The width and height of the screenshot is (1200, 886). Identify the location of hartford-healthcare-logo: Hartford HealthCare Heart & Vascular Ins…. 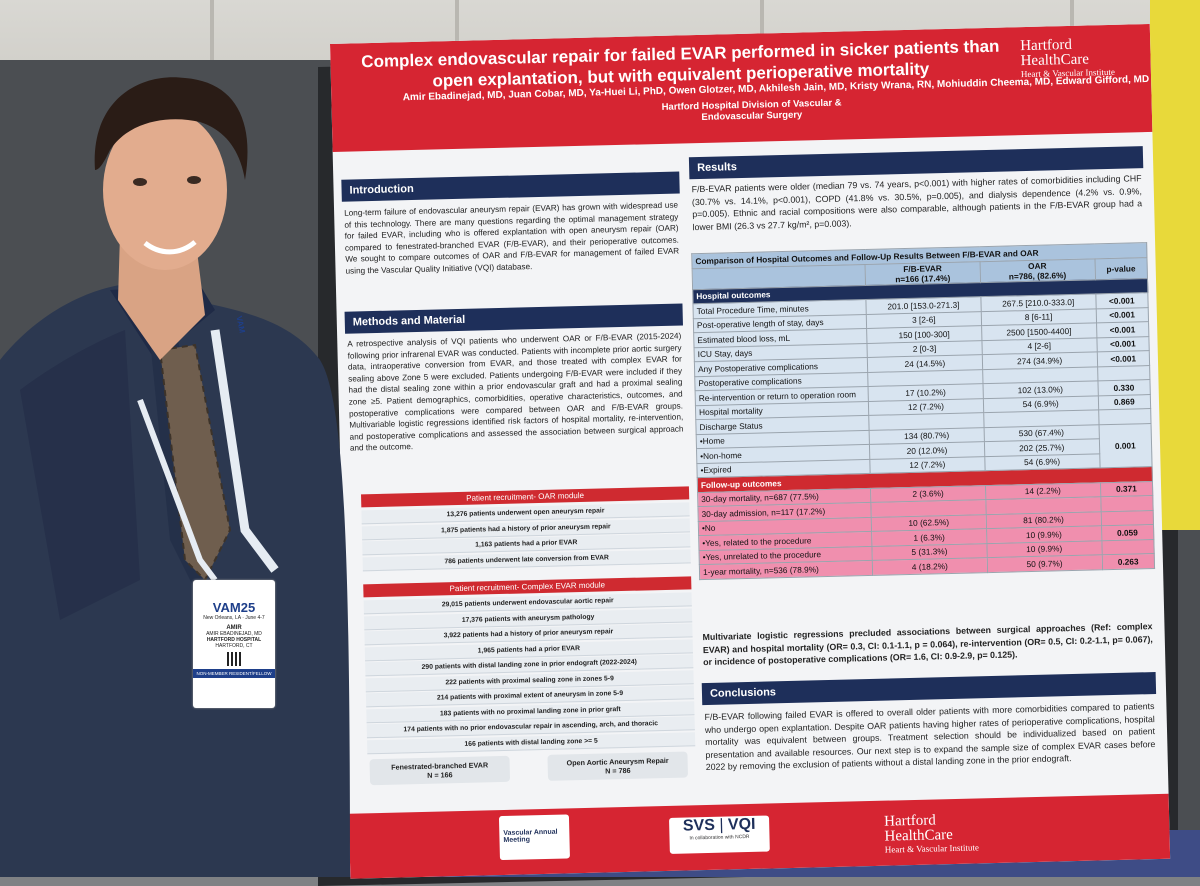
(1068, 58).